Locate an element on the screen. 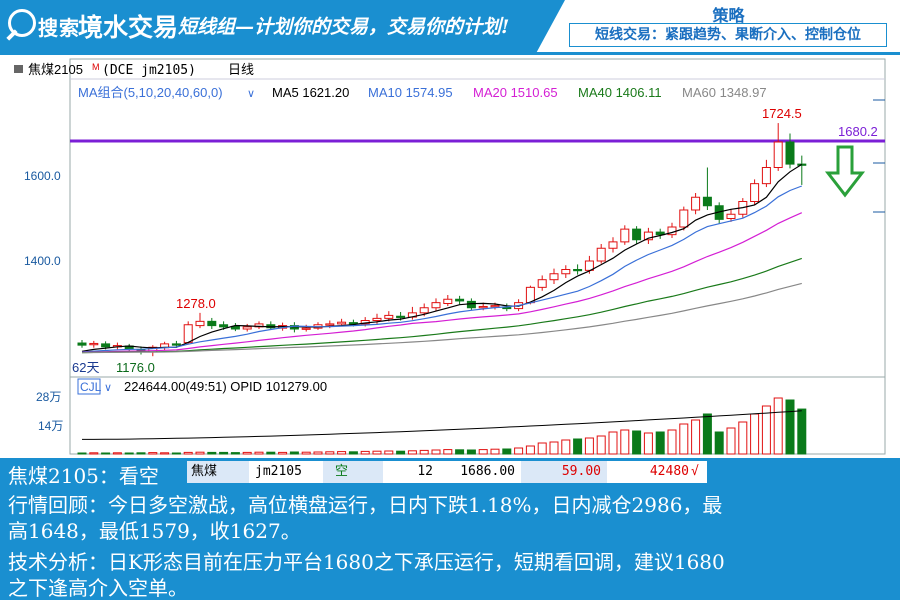 This screenshot has width=900, height=601. period-selector: 日线 is located at coordinates (241, 69).